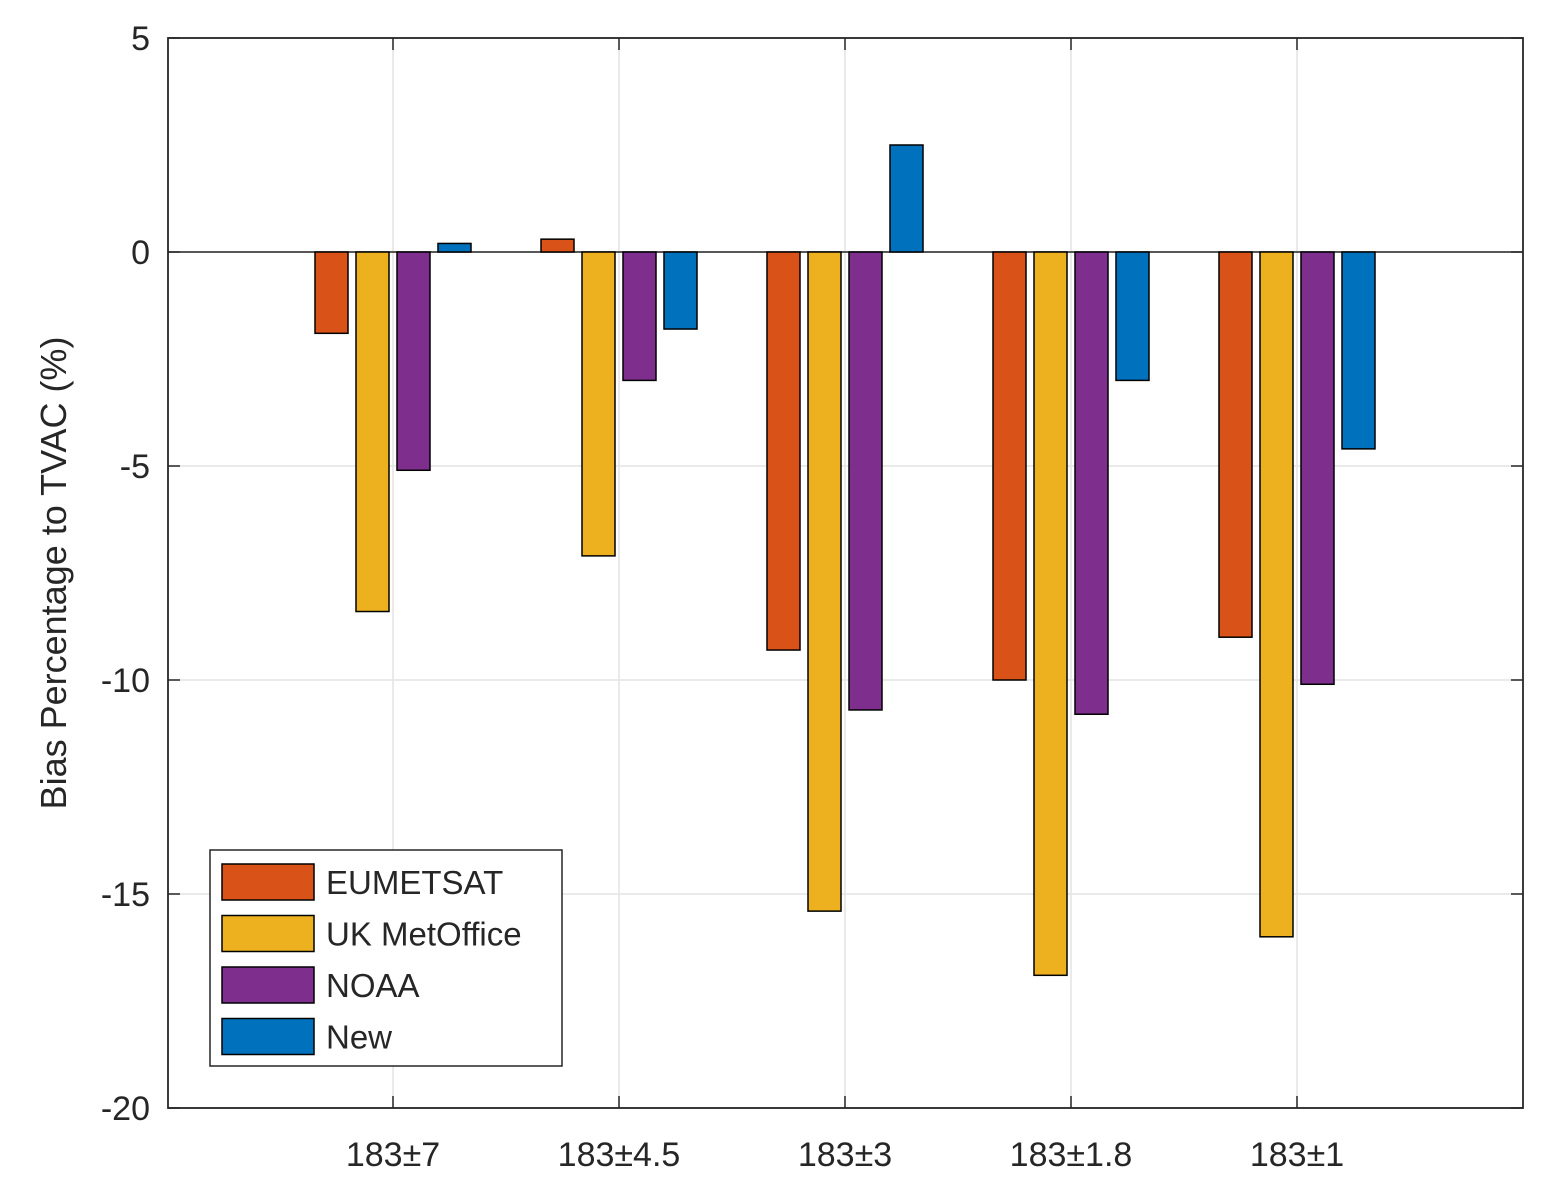 The image size is (1556, 1202). Describe the element at coordinates (424, 934) in the screenshot. I see `legend-label-1: UK MetOffice` at that location.